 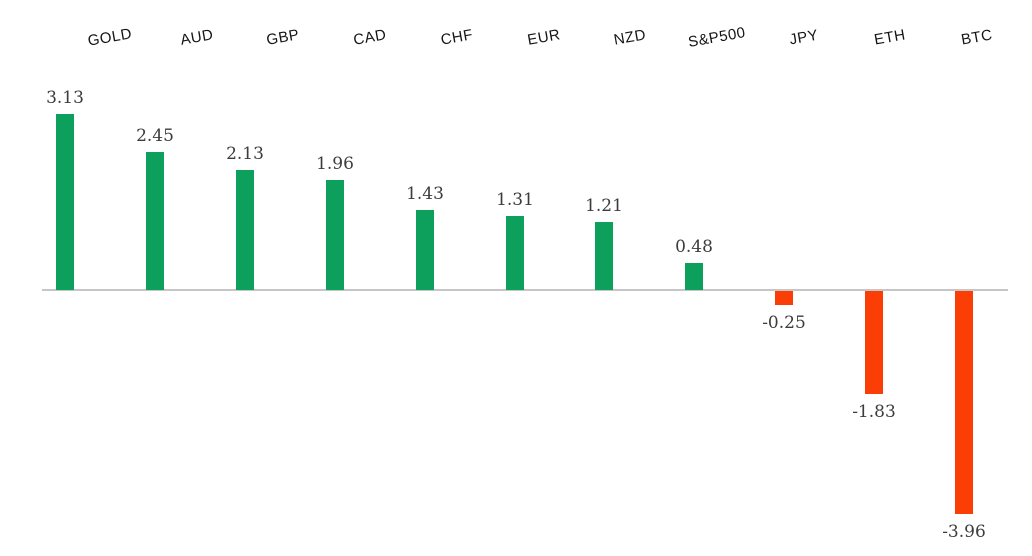 What do you see at coordinates (694, 247) in the screenshot?
I see `value-label-sp500: 0.48` at bounding box center [694, 247].